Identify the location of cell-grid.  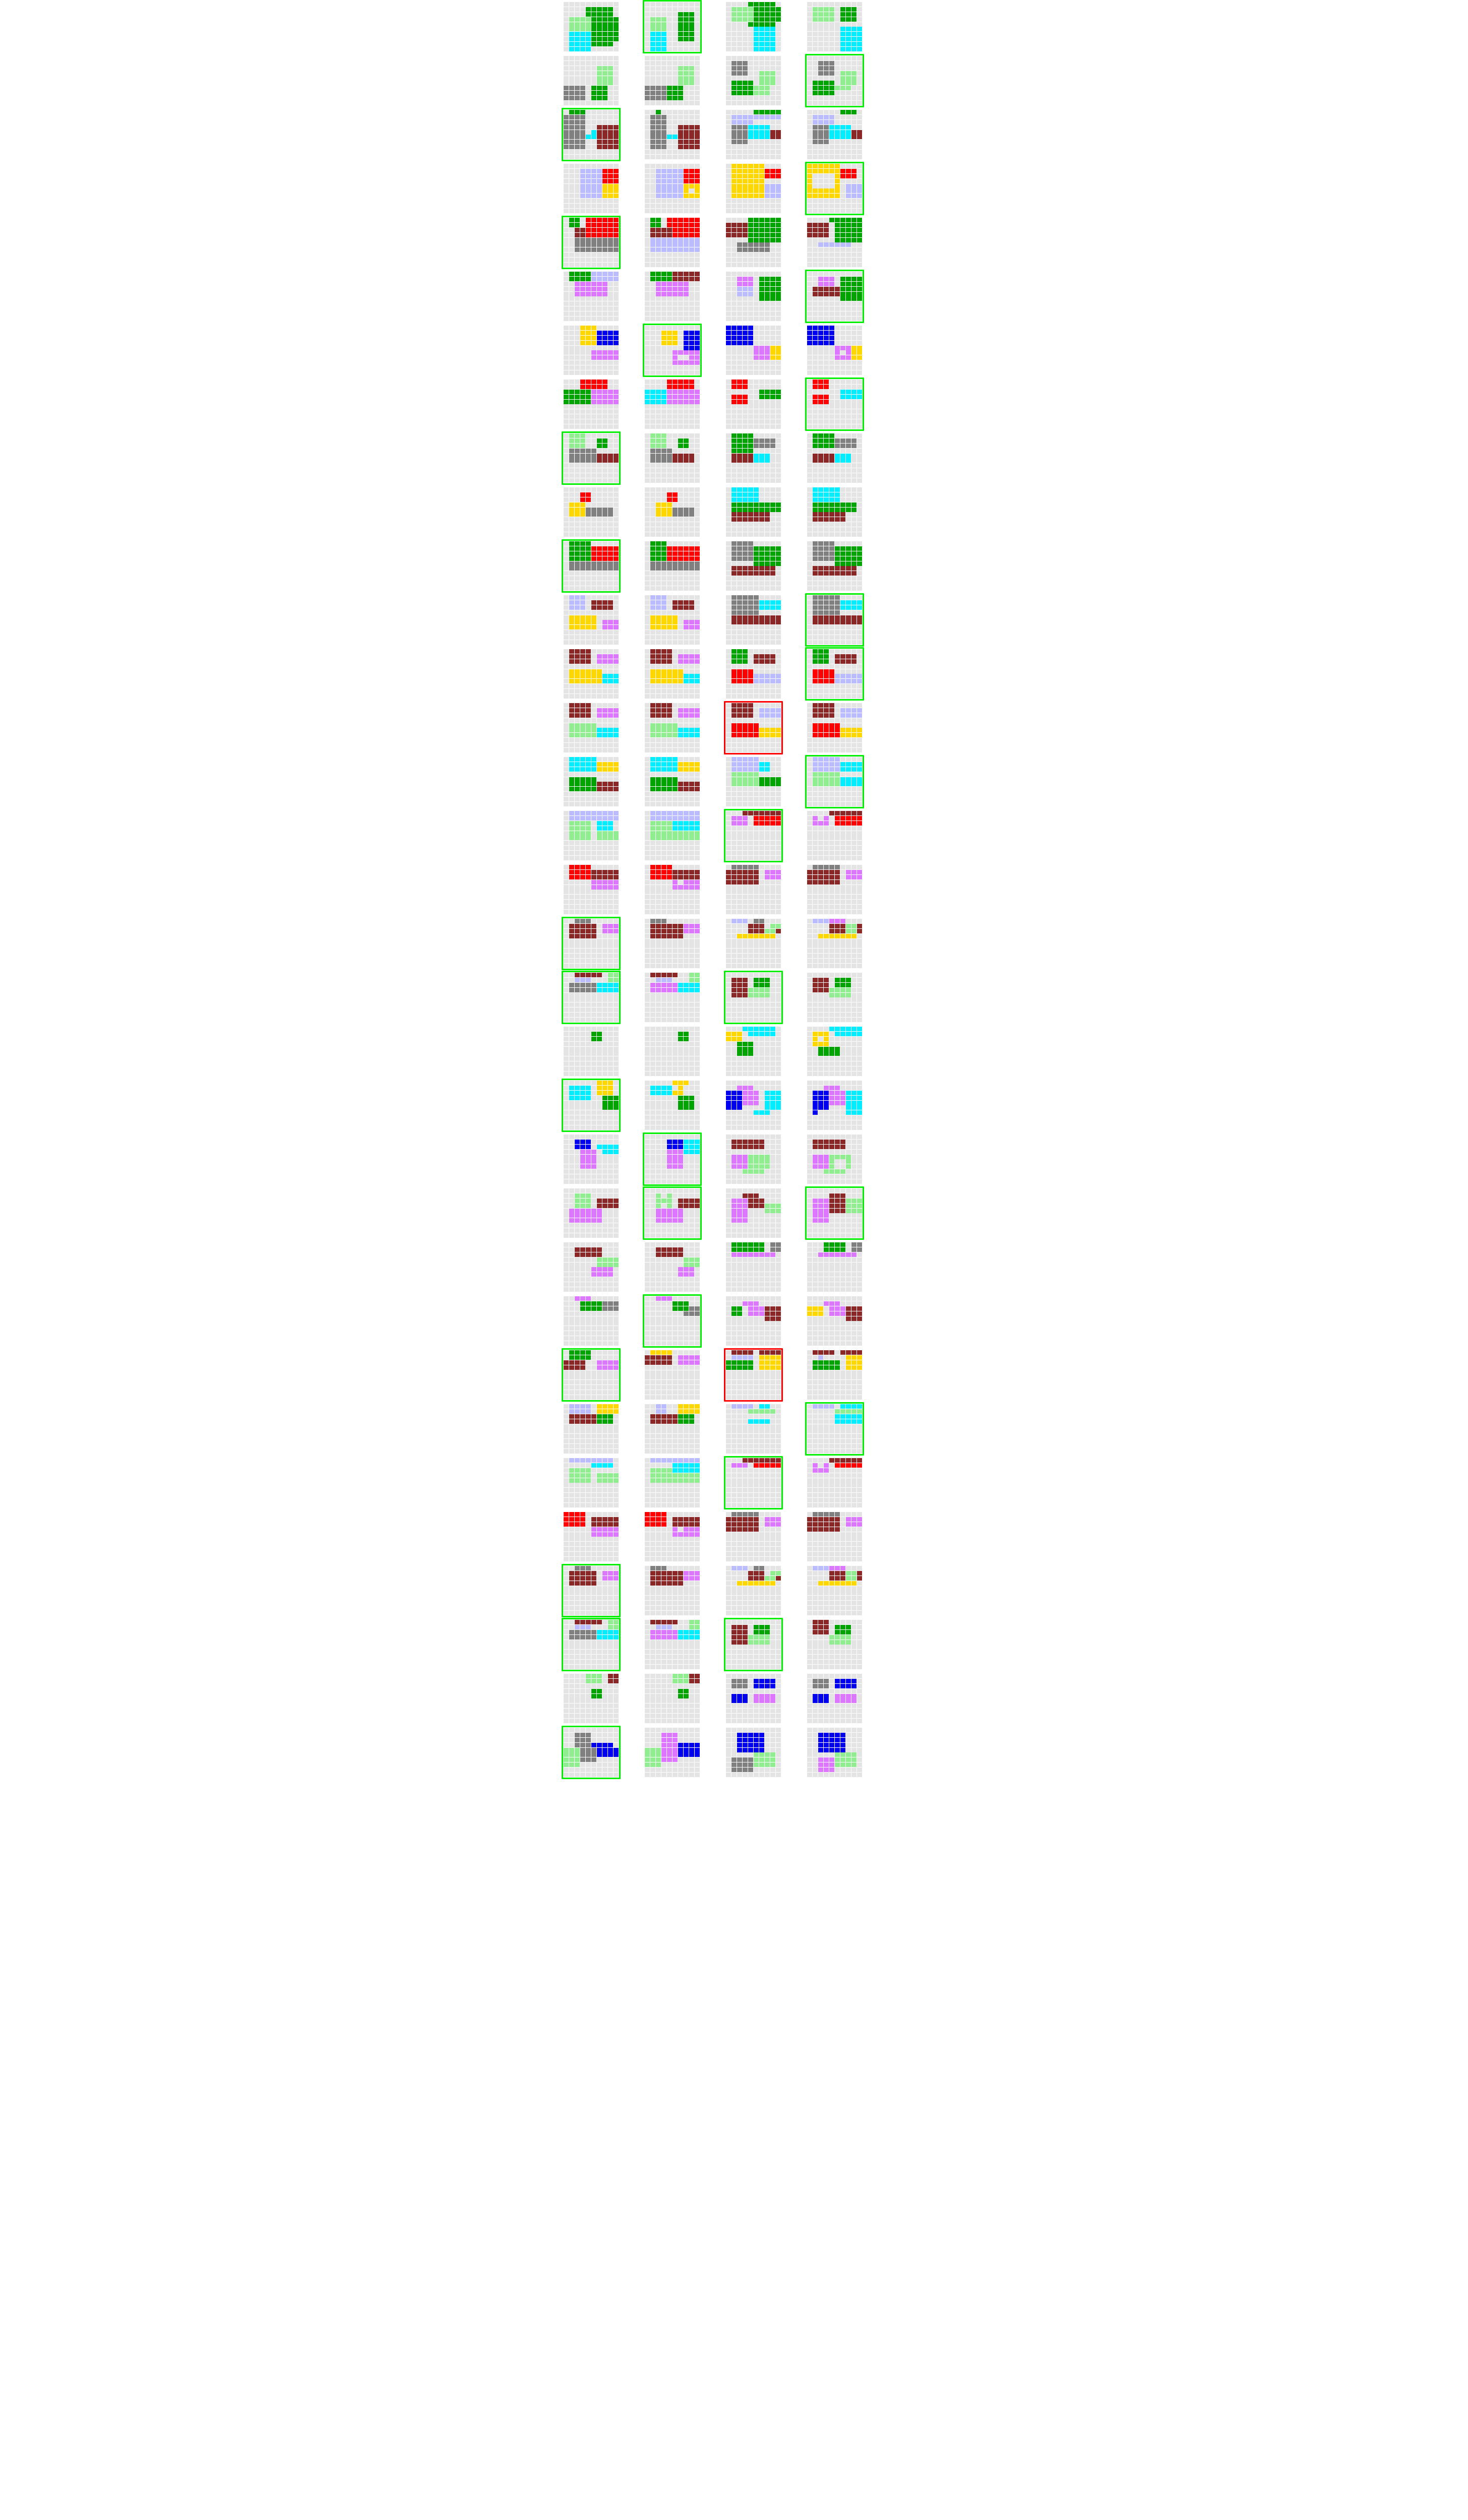
(591, 297).